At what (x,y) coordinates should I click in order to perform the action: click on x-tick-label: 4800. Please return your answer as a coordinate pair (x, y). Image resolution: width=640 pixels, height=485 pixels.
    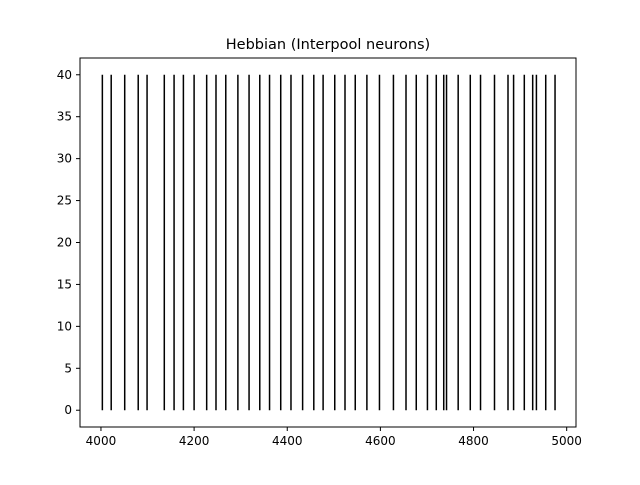
    Looking at the image, I should click on (473, 441).